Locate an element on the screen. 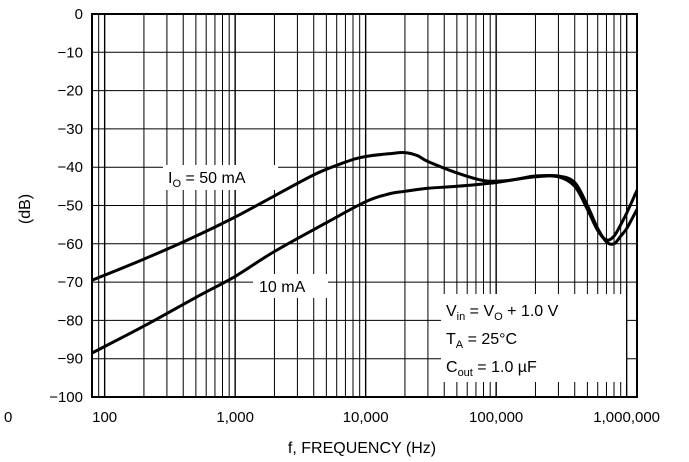  y-tick-label: −10 is located at coordinates (70, 52).